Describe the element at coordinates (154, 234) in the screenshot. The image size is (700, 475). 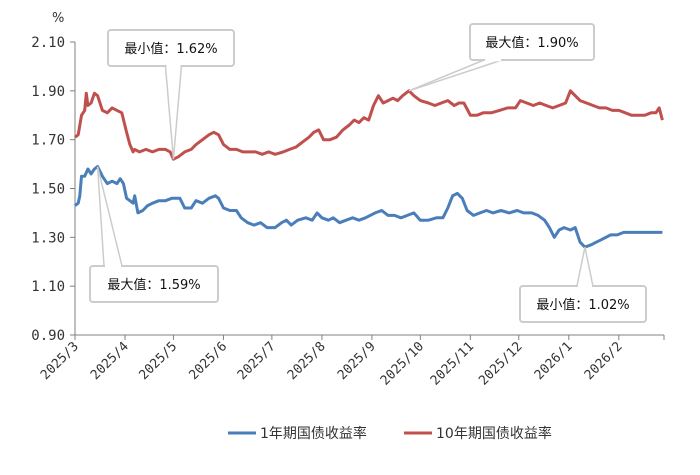
I see `callout: 最大值：1.59%` at that location.